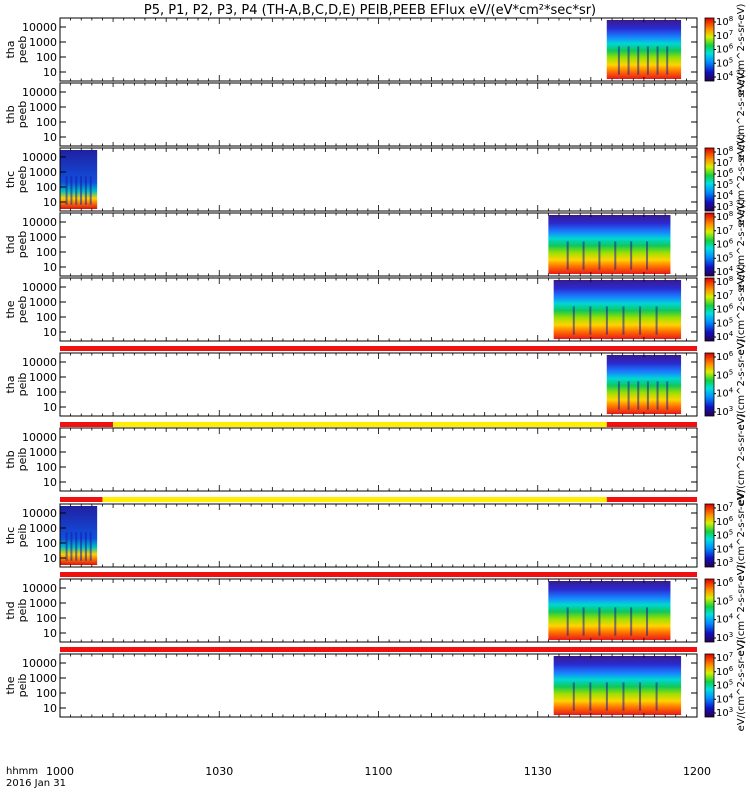 The height and width of the screenshot is (800, 750). Describe the element at coordinates (379, 771) in the screenshot. I see `x-tick-label: 1100` at that location.